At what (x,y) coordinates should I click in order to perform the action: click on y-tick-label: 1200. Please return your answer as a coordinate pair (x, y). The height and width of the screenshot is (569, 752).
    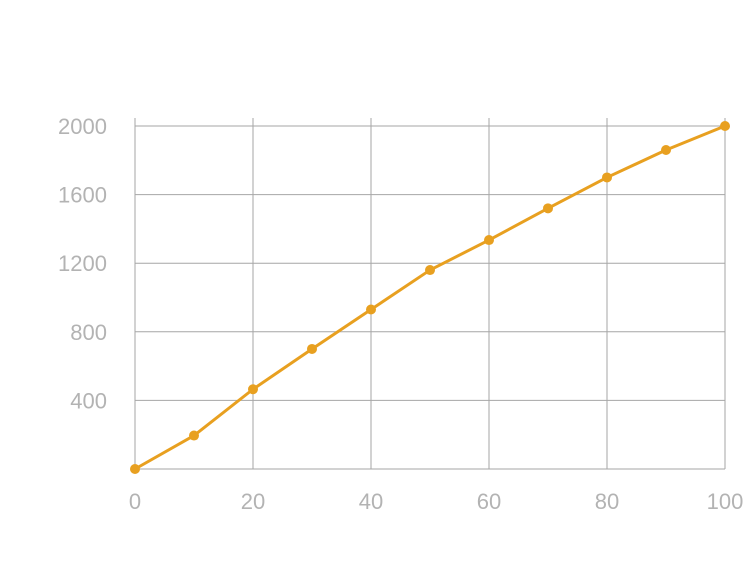
    Looking at the image, I should click on (82, 263).